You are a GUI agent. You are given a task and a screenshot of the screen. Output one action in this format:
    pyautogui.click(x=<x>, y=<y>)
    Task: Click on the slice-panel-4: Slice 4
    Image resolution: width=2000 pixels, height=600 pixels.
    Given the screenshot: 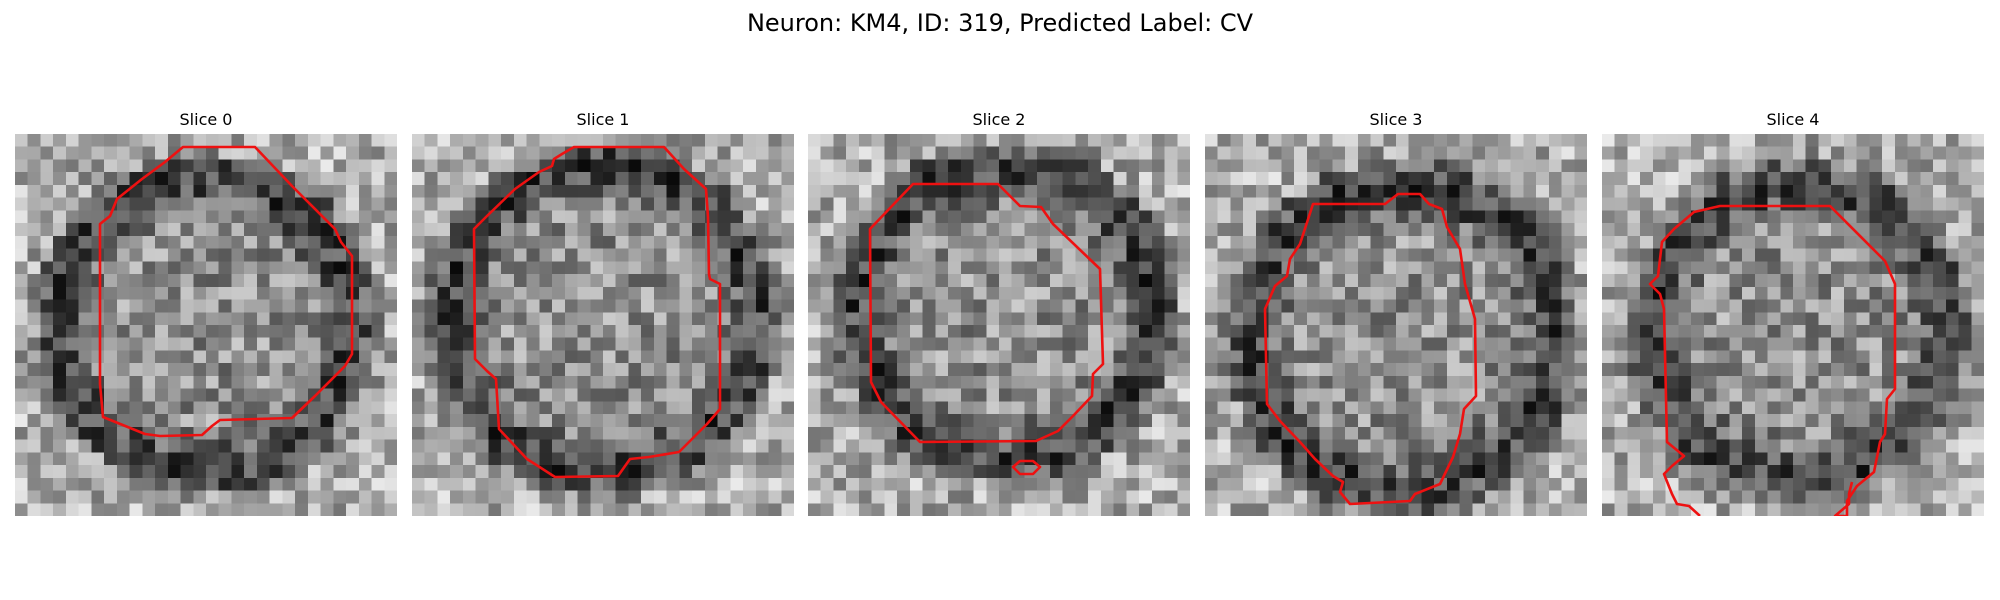 What is the action you would take?
    pyautogui.click(x=1793, y=318)
    